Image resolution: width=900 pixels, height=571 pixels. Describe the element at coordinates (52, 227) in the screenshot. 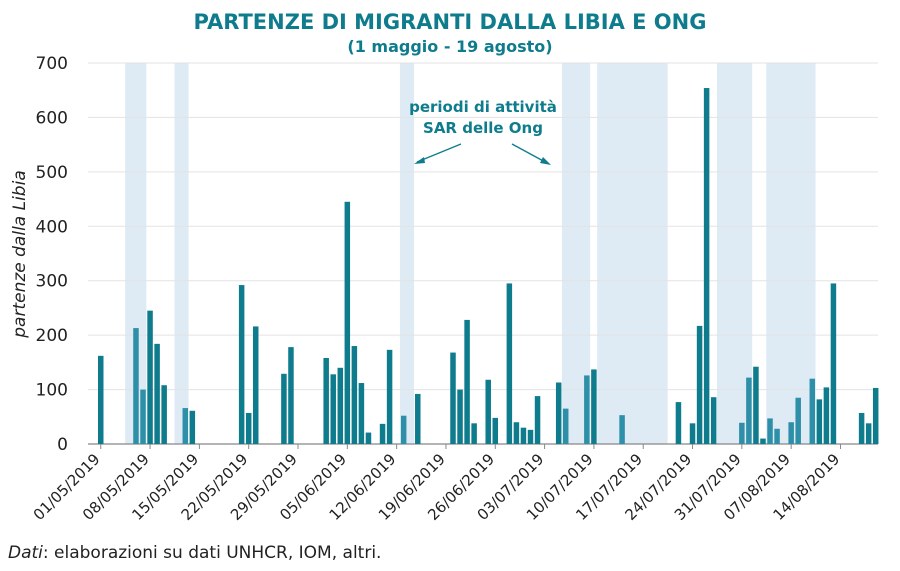

I see `y-tick-label: 400` at that location.